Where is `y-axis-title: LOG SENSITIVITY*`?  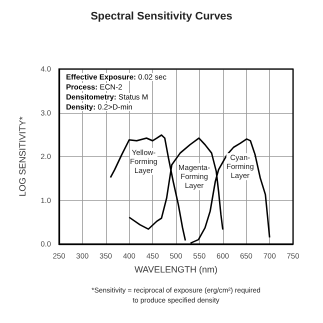 y-axis-title: LOG SENSITIVITY* is located at coordinates (23, 156).